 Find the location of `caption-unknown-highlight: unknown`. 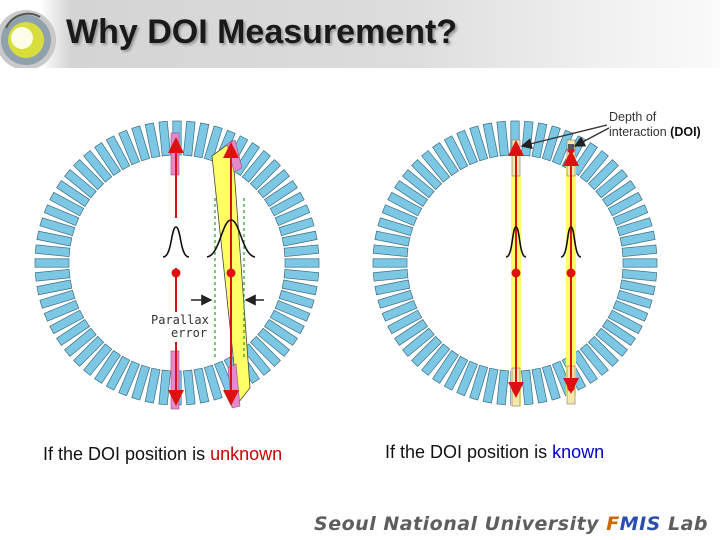

caption-unknown-highlight: unknown is located at coordinates (246, 454).